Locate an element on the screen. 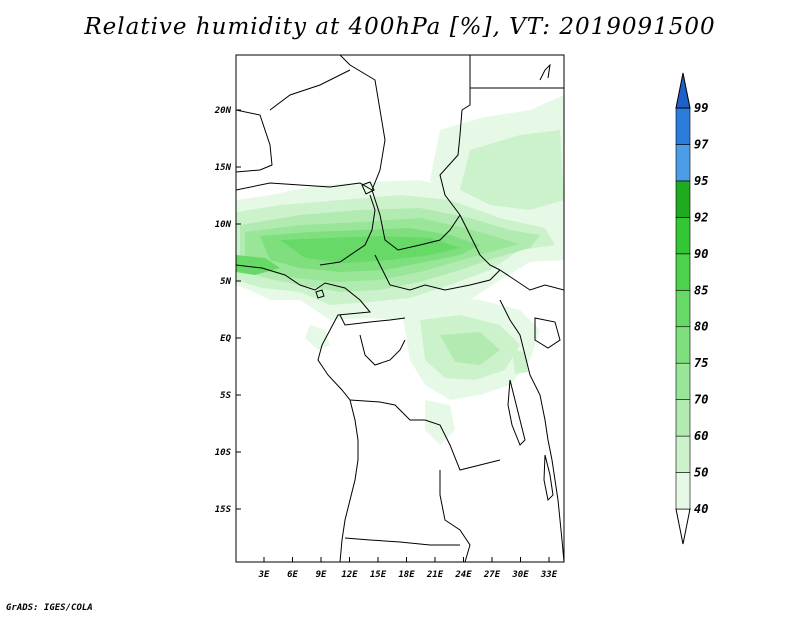 Image resolution: width=800 pixels, height=618 pixels. border-drc-angola is located at coordinates (425, 435).